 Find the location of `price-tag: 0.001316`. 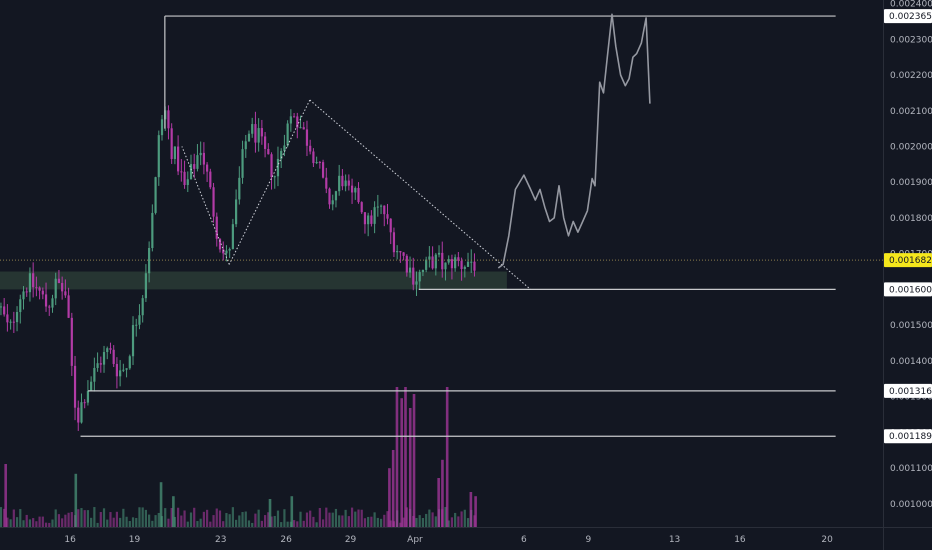

price-tag: 0.001316 is located at coordinates (908, 390).